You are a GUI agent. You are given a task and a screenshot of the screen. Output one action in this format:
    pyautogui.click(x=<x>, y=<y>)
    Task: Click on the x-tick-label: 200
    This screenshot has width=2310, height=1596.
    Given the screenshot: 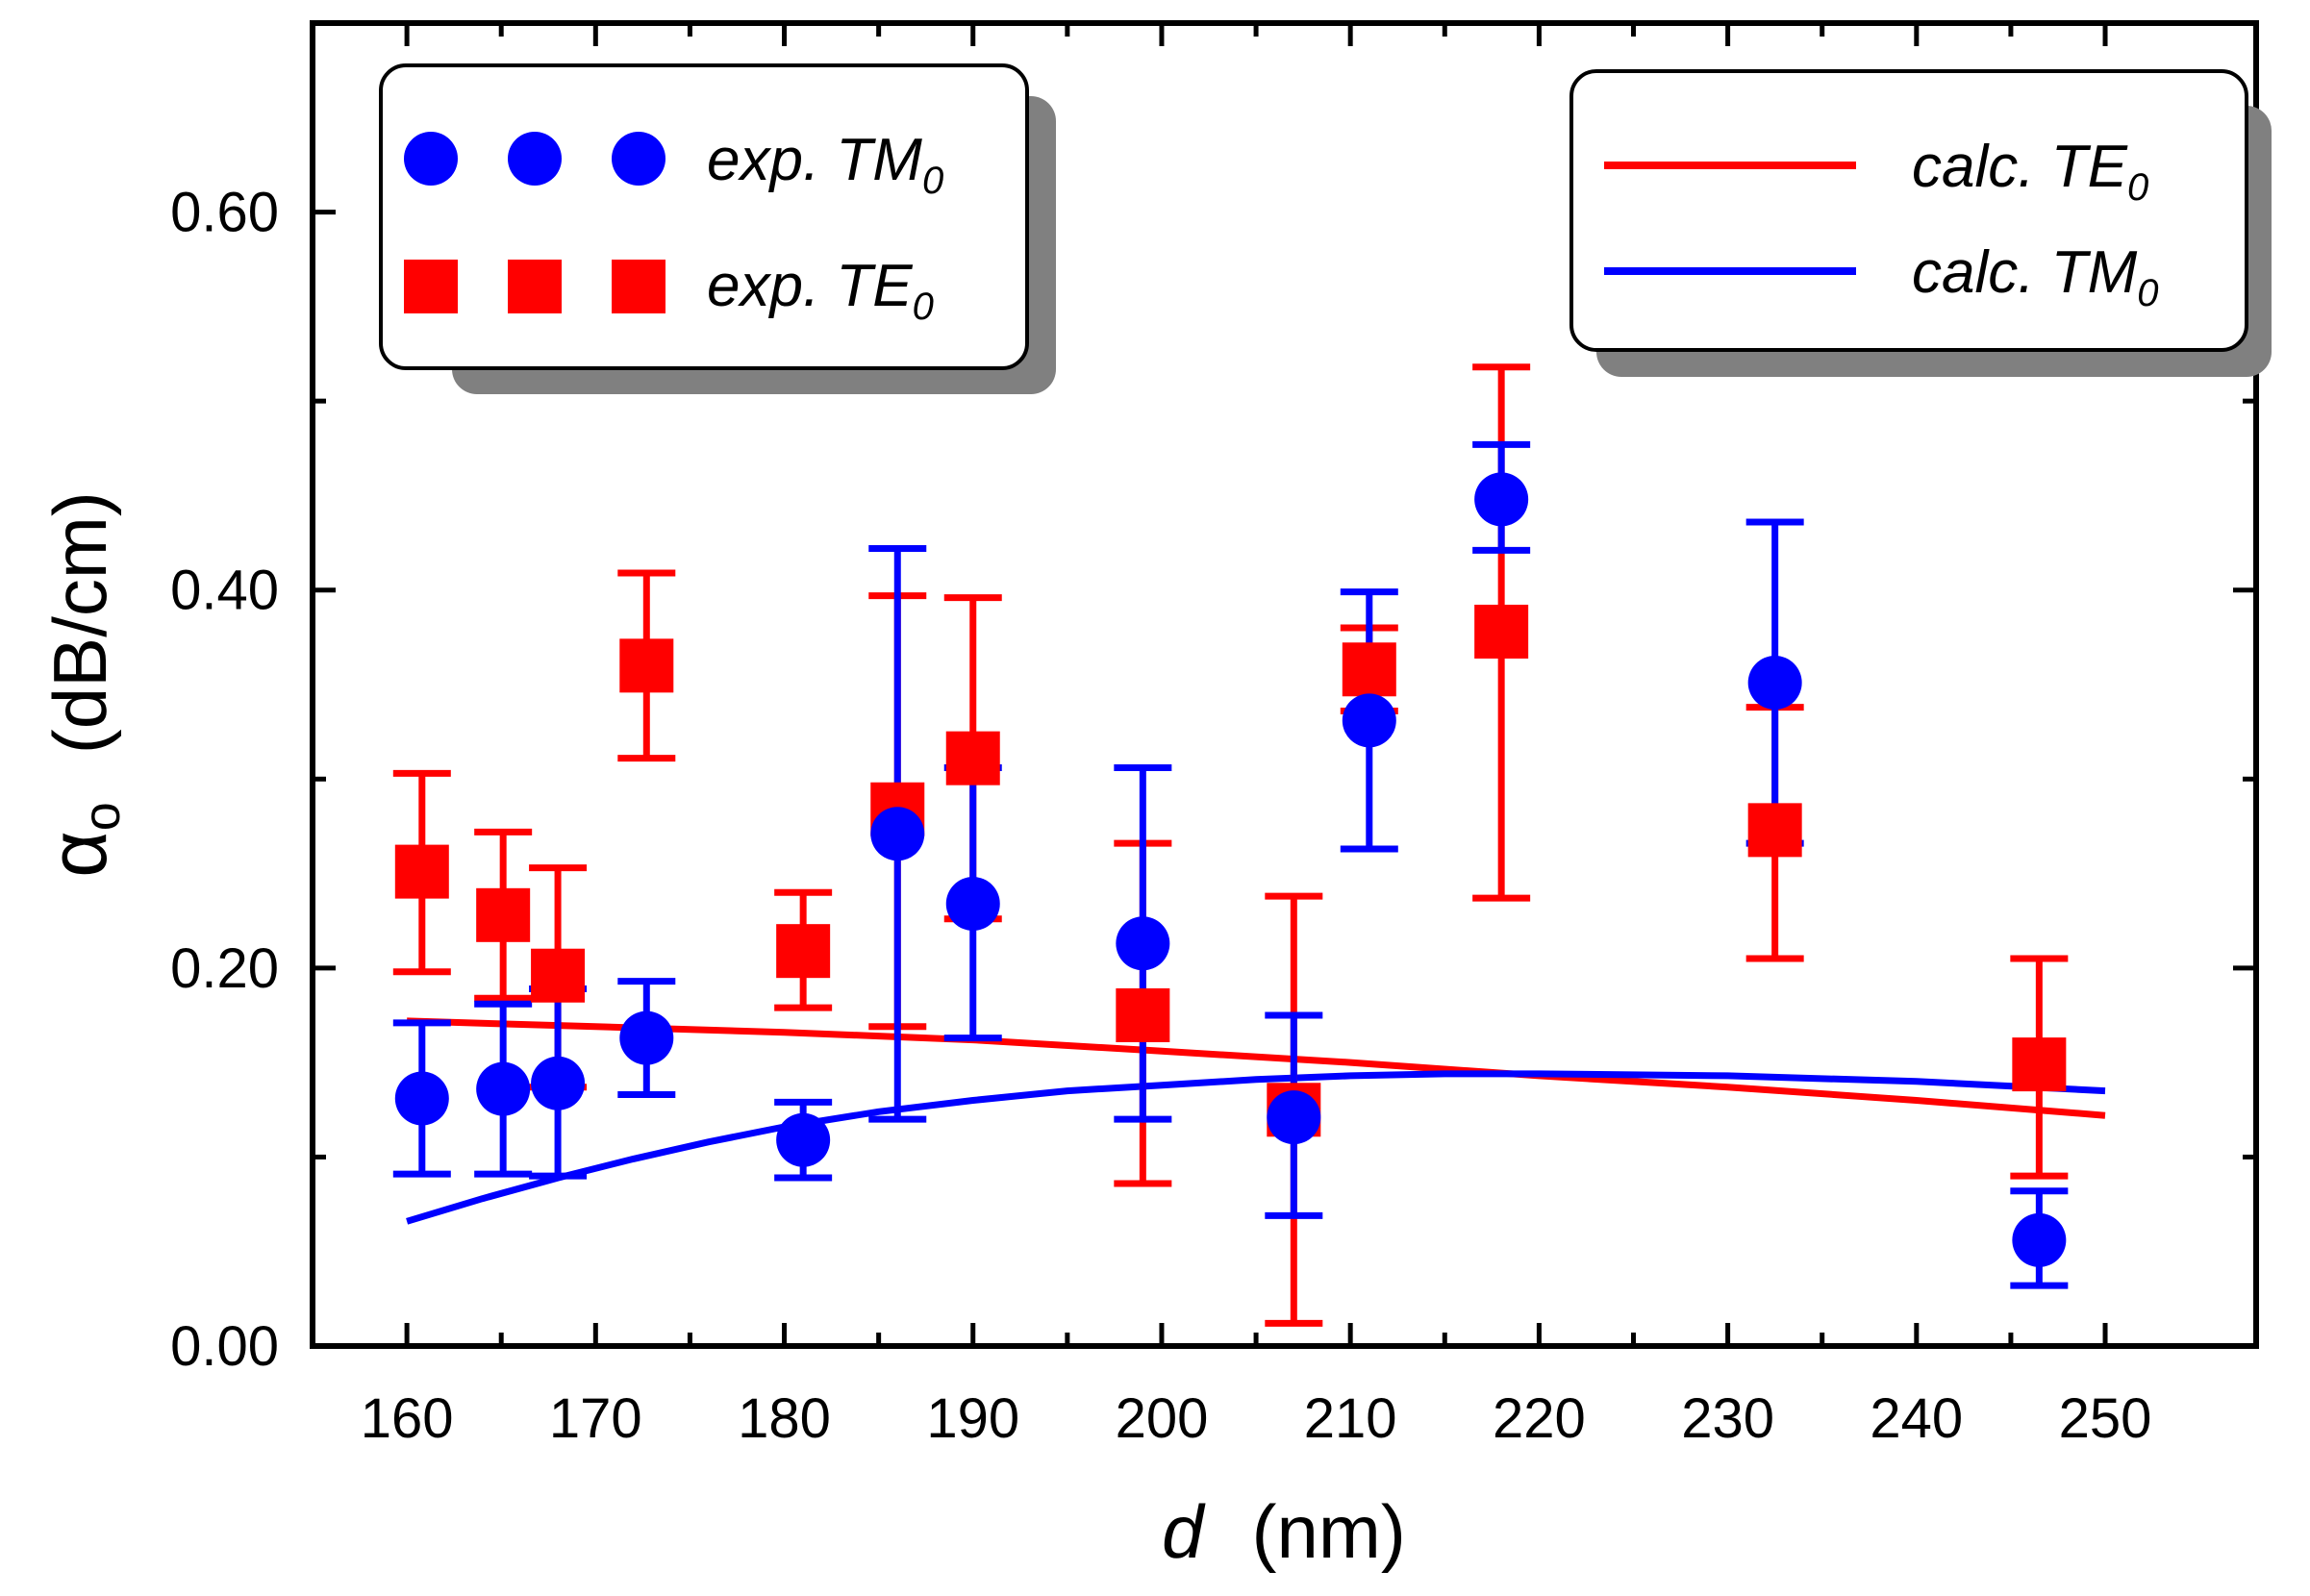 What is the action you would take?
    pyautogui.click(x=1162, y=1418)
    